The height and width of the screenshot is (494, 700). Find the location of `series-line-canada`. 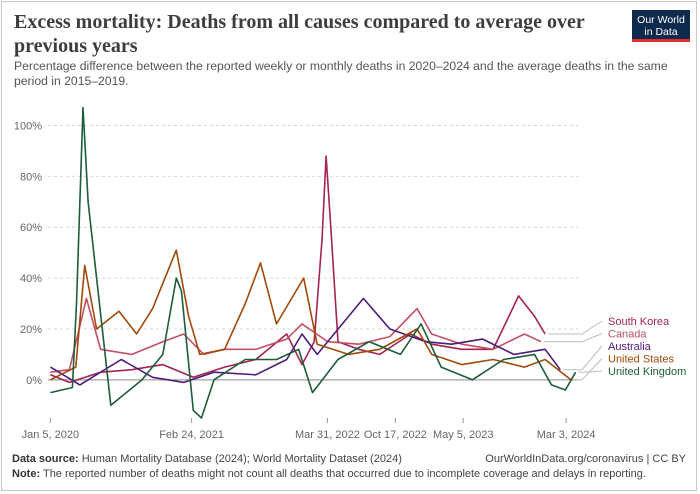

series-line-canada is located at coordinates (296, 335).